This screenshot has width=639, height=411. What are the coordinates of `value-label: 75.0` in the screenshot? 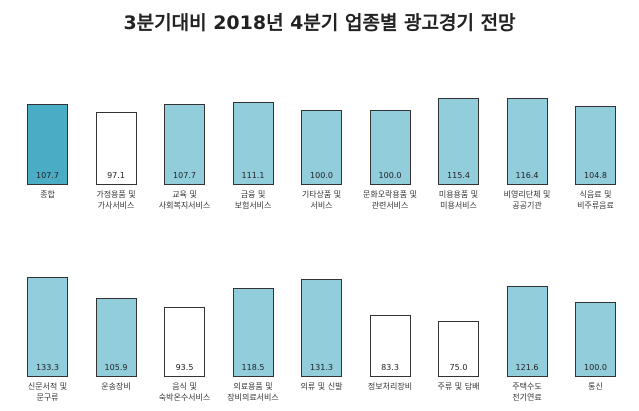 It's located at (458, 367).